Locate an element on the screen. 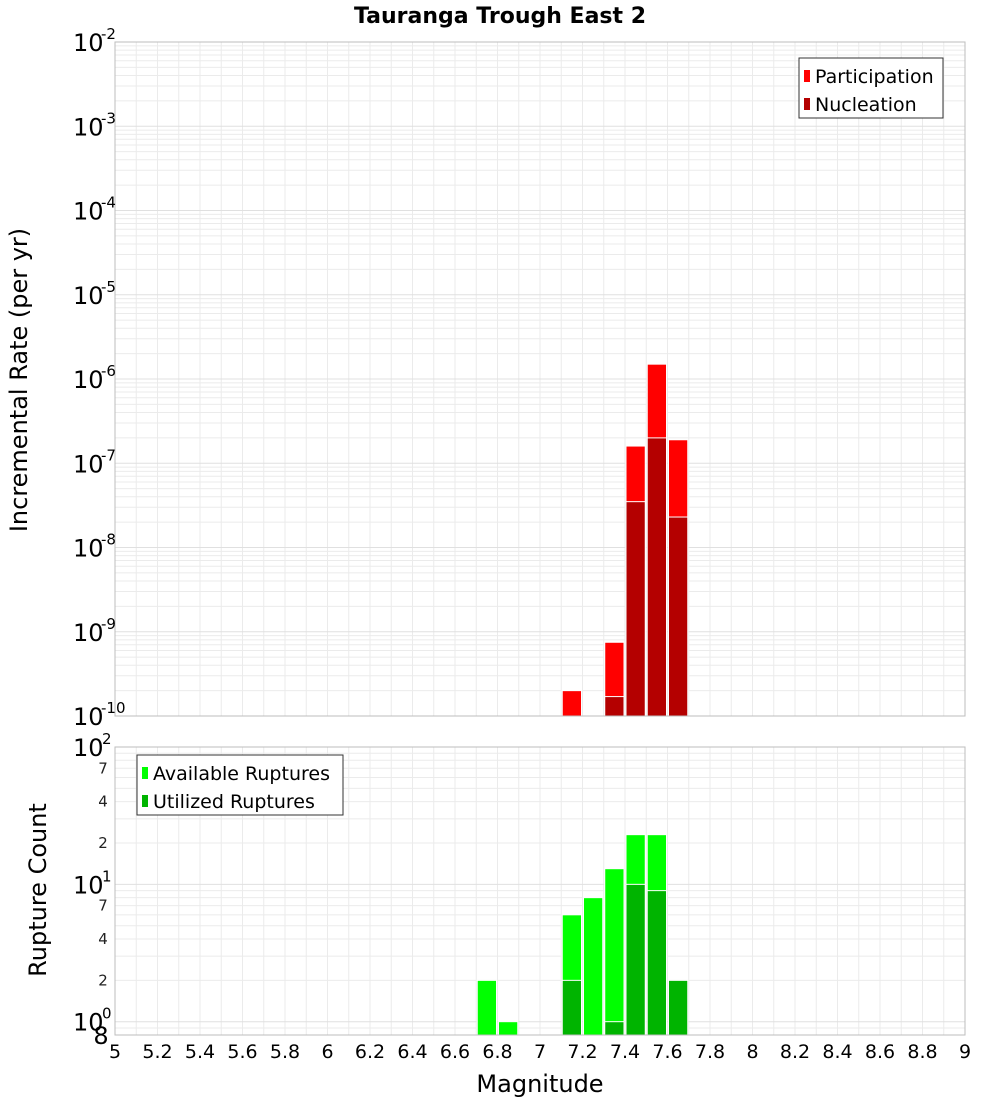 The height and width of the screenshot is (1100, 1000). x-tick-label: 7.2 is located at coordinates (582, 1052).